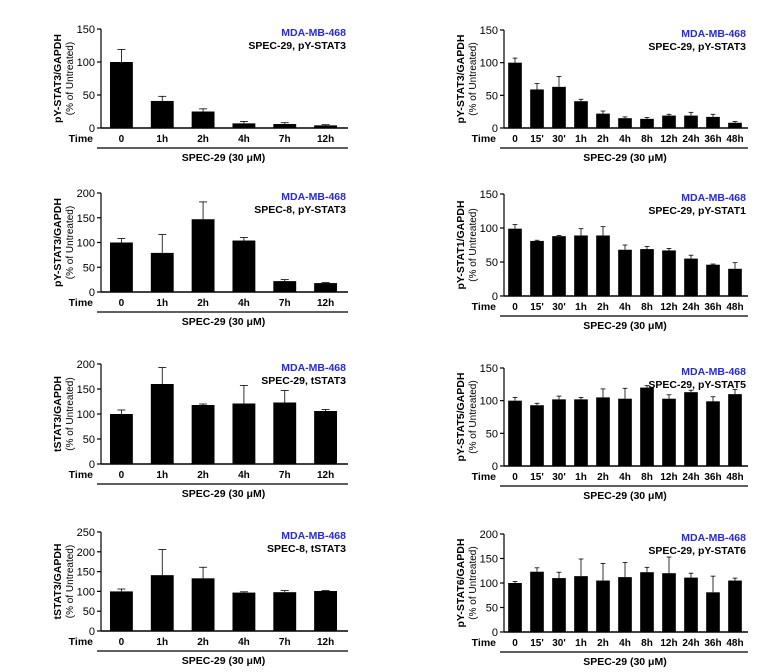 The image size is (777, 672). I want to click on y-tick-label: 200, so click(489, 535).